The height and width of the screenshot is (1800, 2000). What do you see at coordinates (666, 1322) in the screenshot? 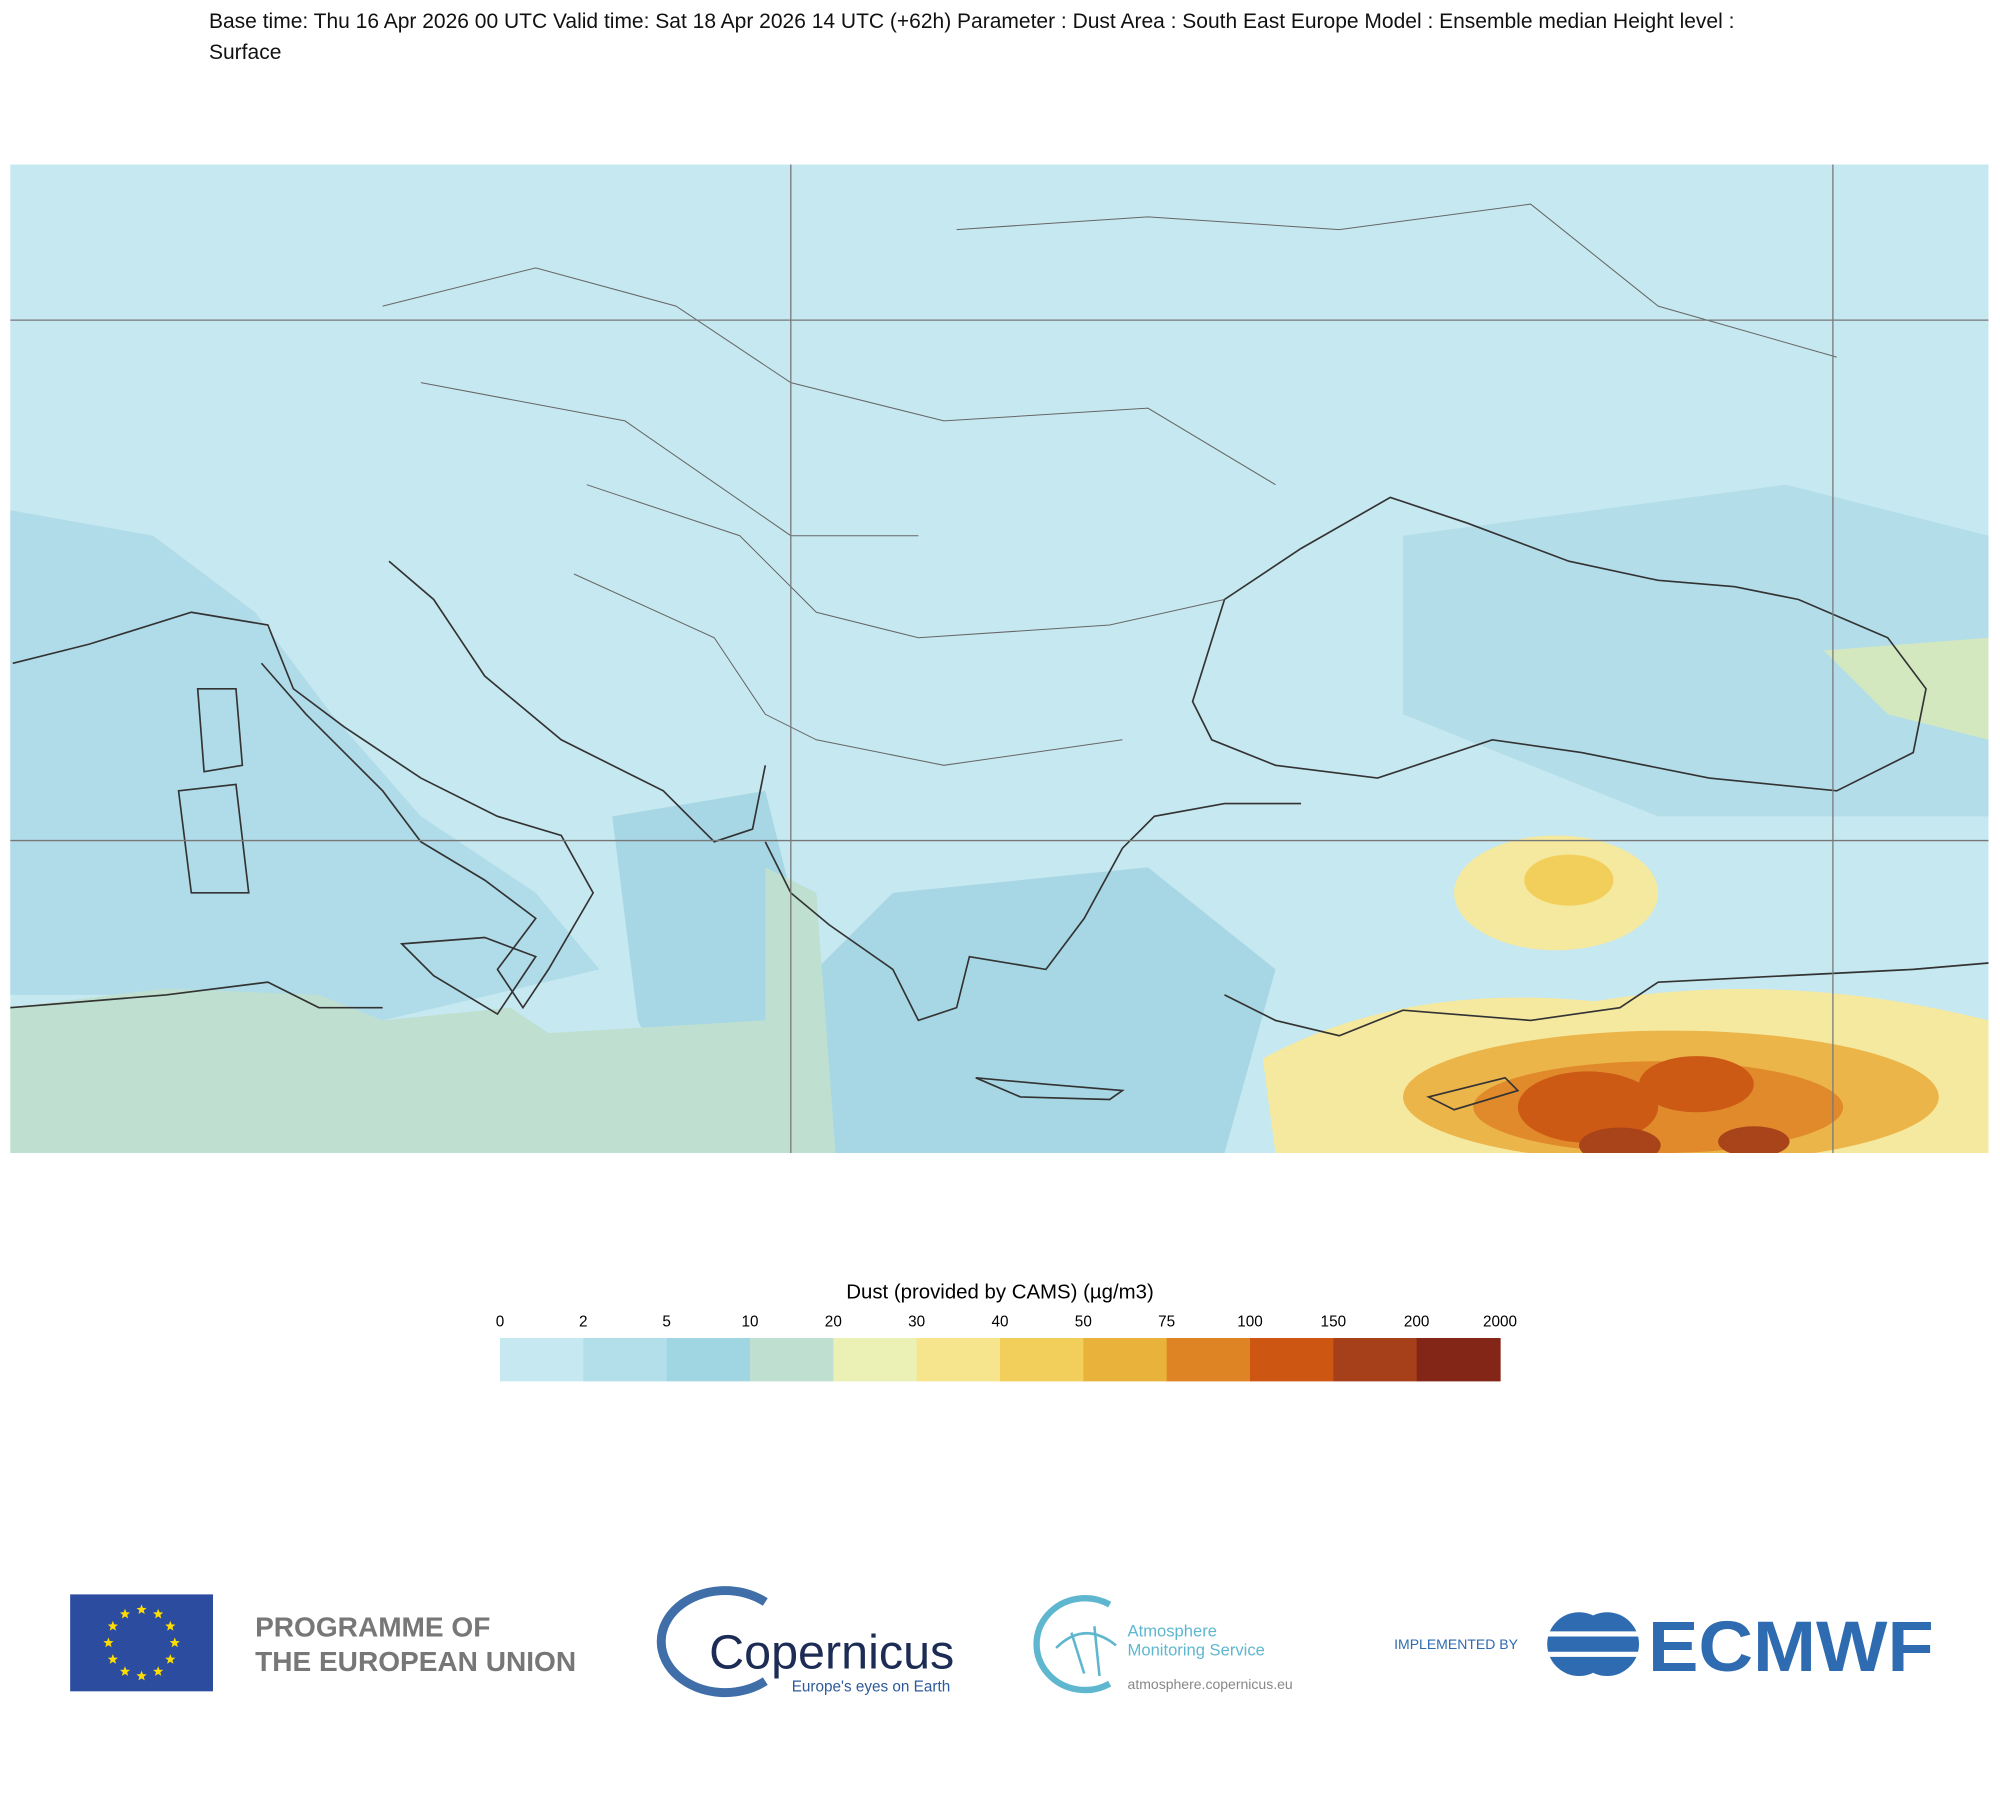
I see `colorbar-tick-label: 5` at bounding box center [666, 1322].